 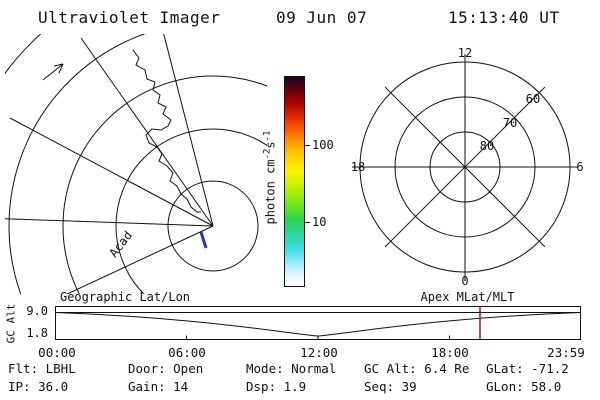 I want to click on units-sup-1: -1, so click(x=267, y=136).